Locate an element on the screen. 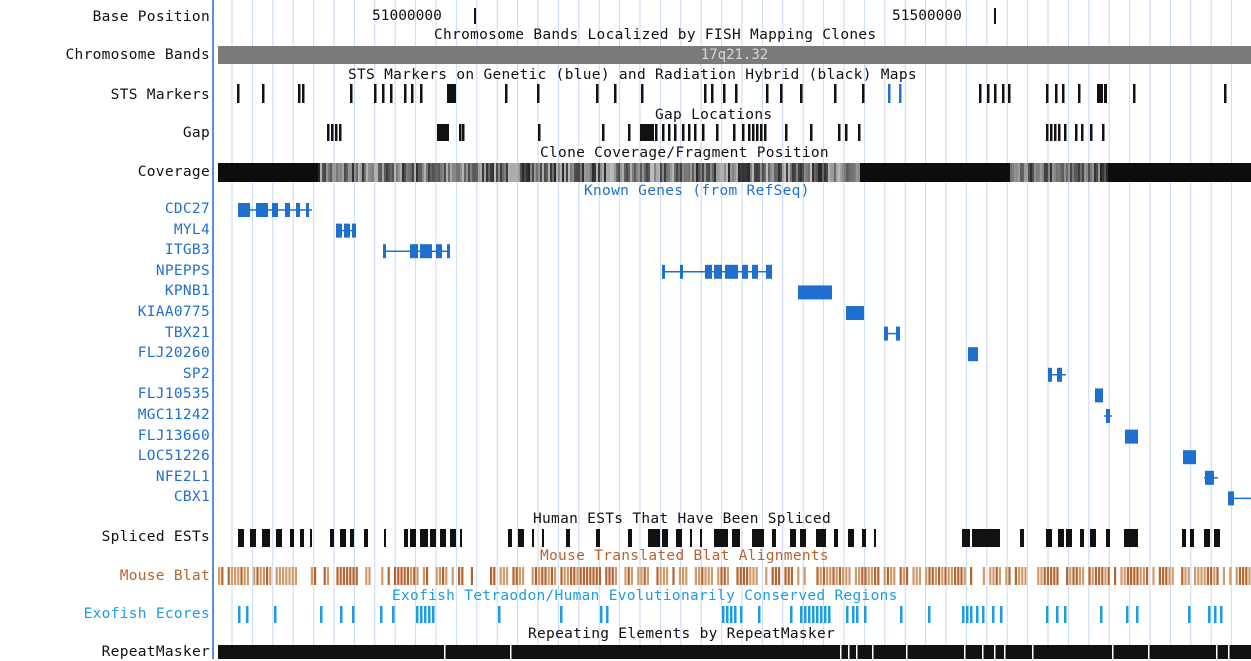  repeat-element is located at coordinates (734, 652).